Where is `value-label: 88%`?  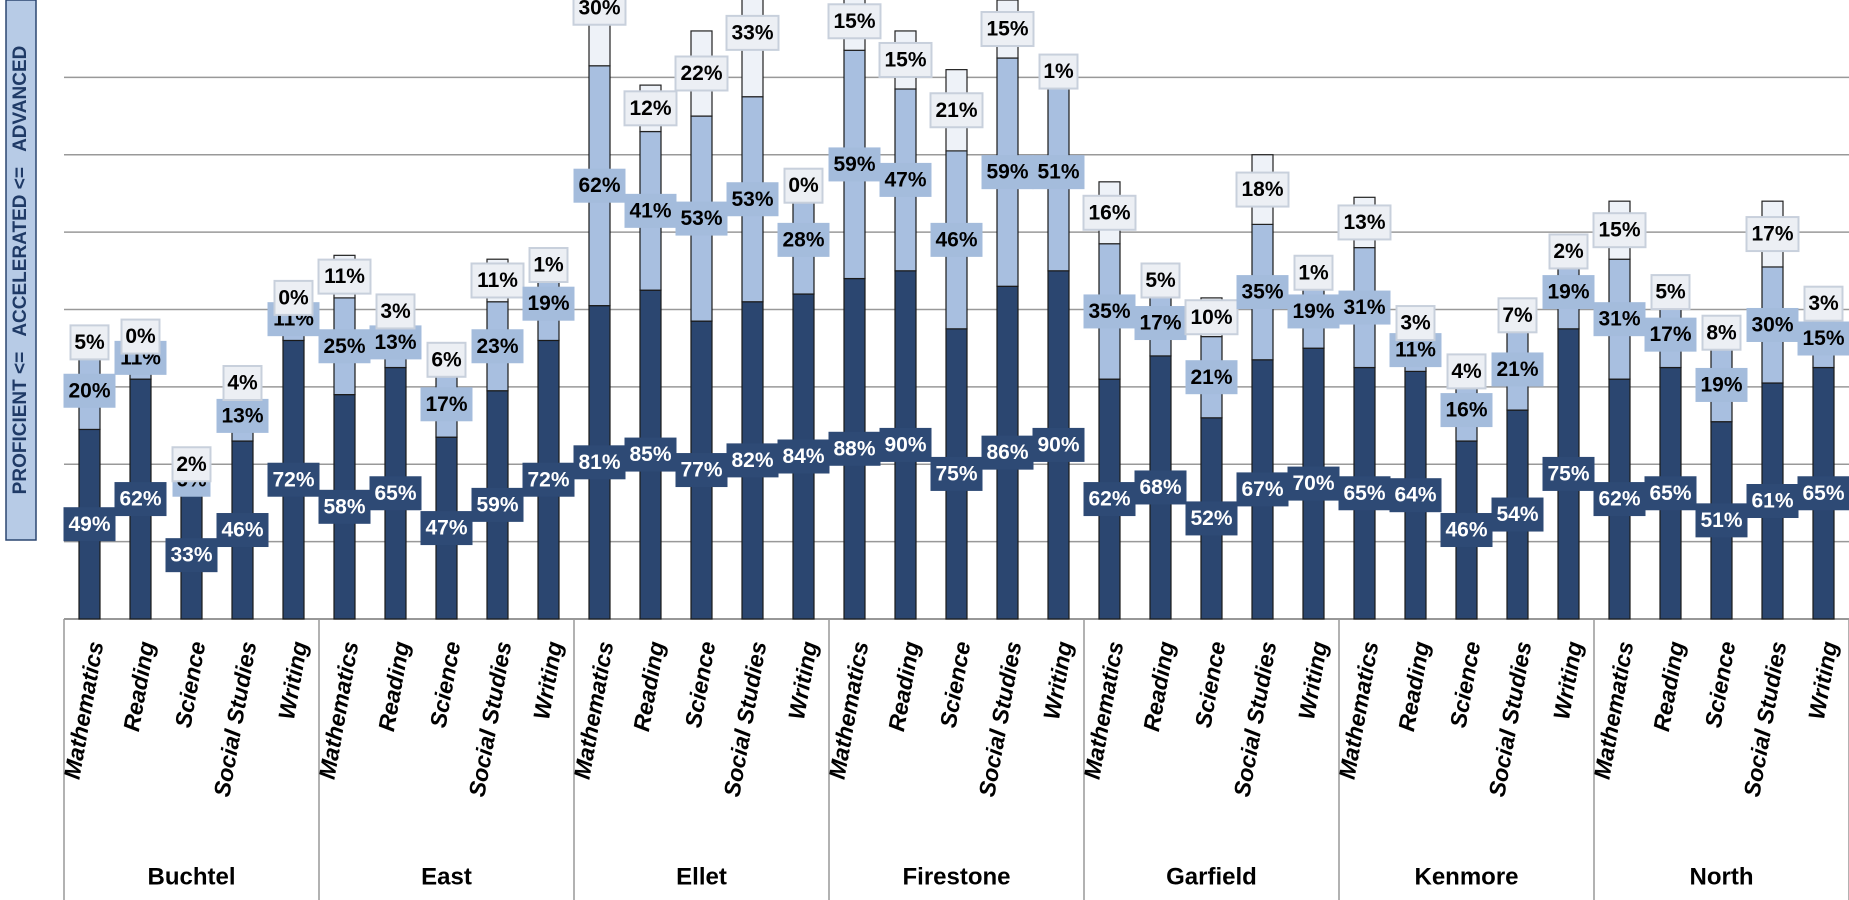
value-label: 88% is located at coordinates (854, 448).